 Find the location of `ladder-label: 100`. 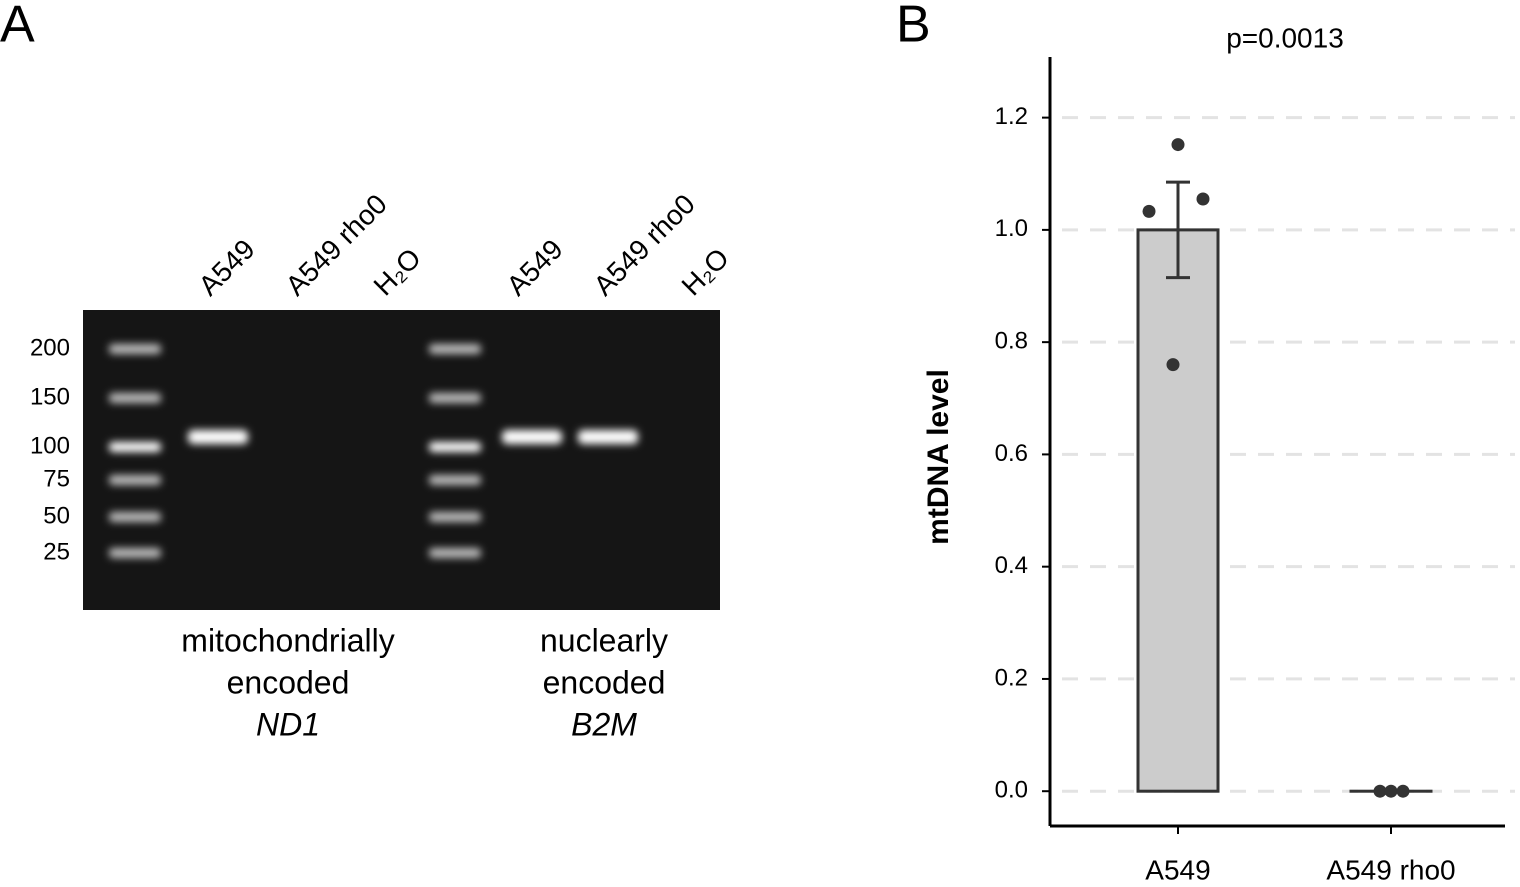

ladder-label: 100 is located at coordinates (50, 445).